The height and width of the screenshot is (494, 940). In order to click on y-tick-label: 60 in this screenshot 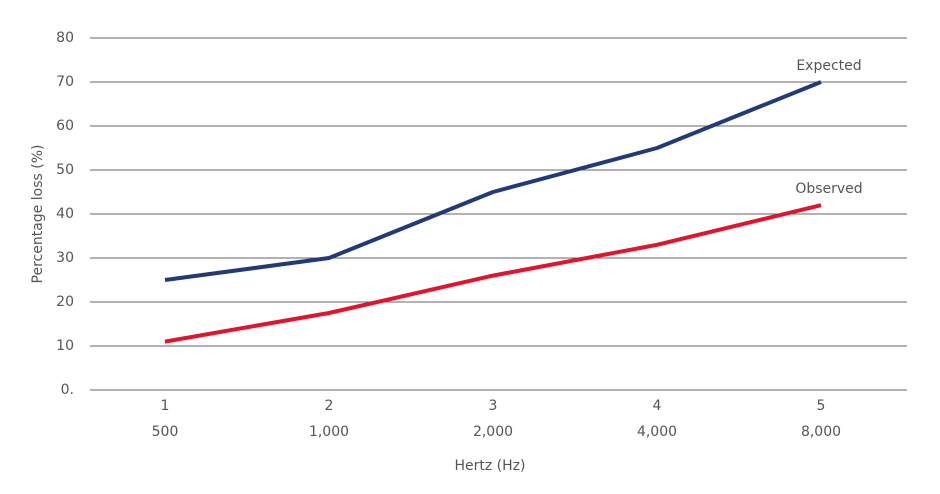, I will do `click(65, 126)`.